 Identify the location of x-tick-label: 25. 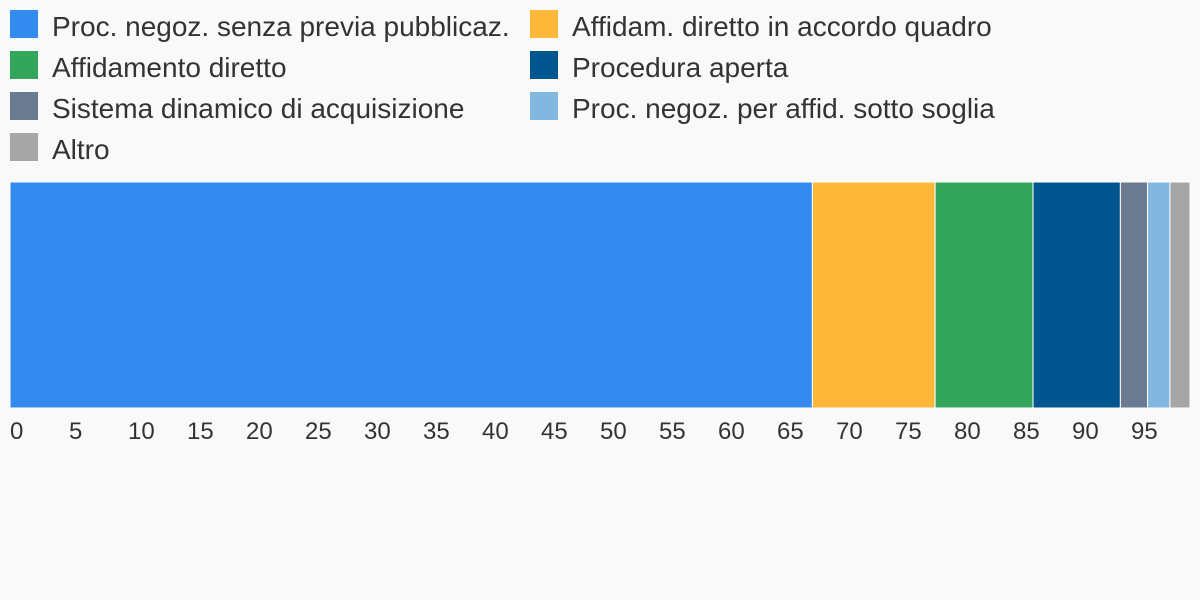
(318, 431).